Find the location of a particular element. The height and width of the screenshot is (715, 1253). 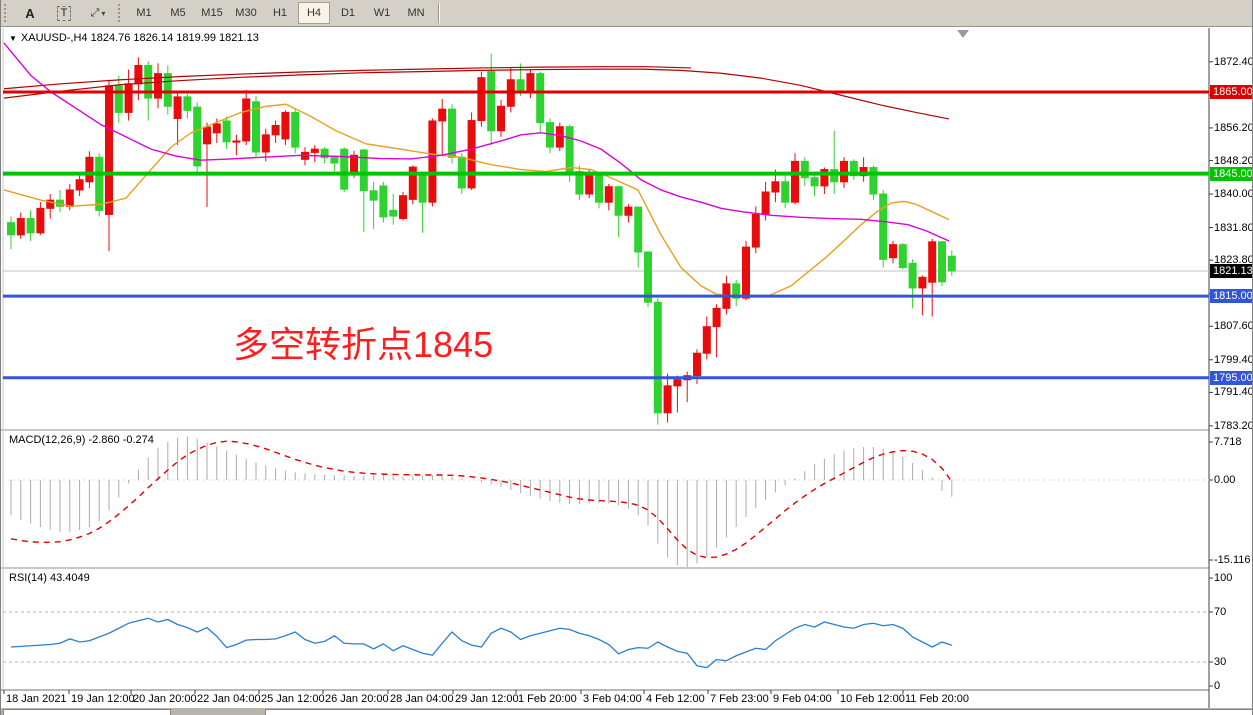

toolbar-separator is located at coordinates (438, 13).